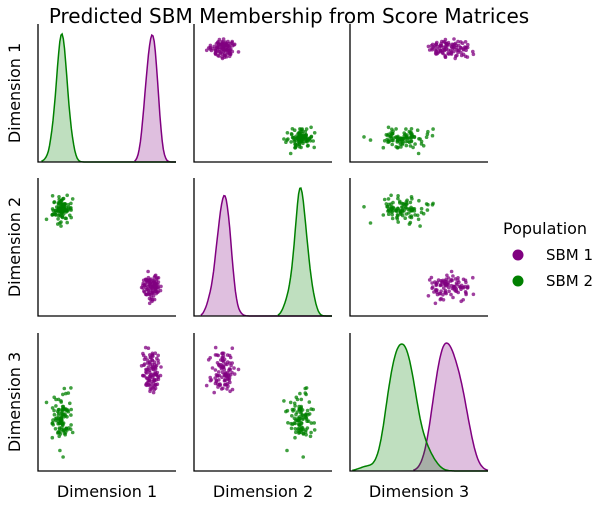 The width and height of the screenshot is (613, 507). Describe the element at coordinates (419, 407) in the screenshot. I see `kde-fill-sbm1-dim3` at that location.